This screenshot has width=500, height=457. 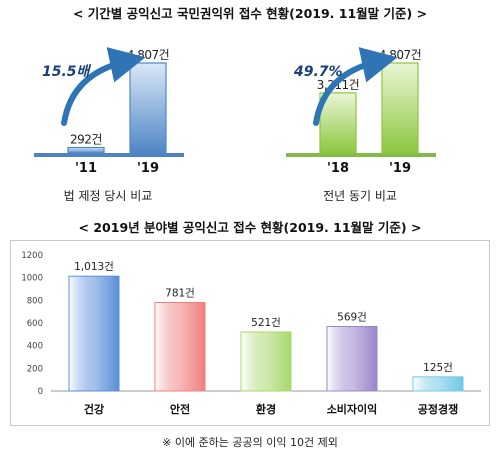 I want to click on data-label-2: 521건, so click(x=266, y=323).